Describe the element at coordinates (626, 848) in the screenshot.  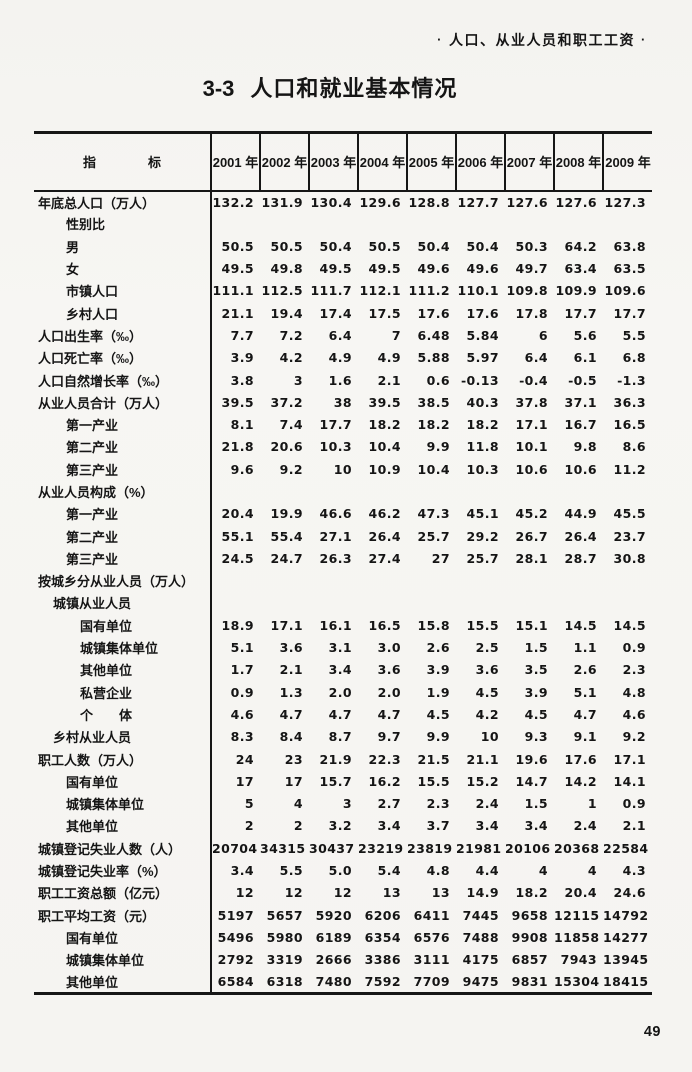
I see `value-cell: 22584` at that location.